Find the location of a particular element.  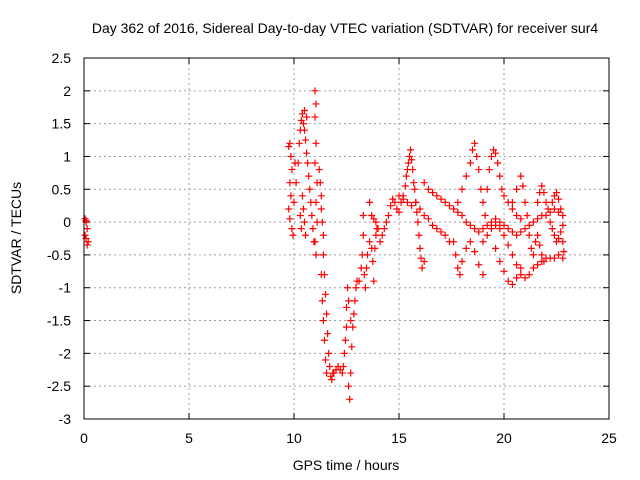

x-tick-label: 20 is located at coordinates (504, 438).